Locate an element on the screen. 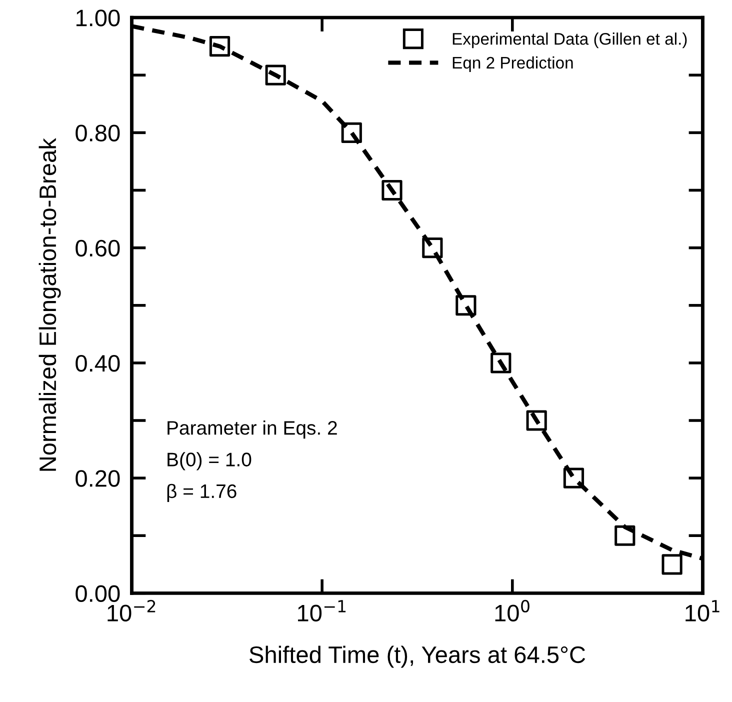 Image resolution: width=732 pixels, height=702 pixels. annotation: β = 1.76 is located at coordinates (201, 493).